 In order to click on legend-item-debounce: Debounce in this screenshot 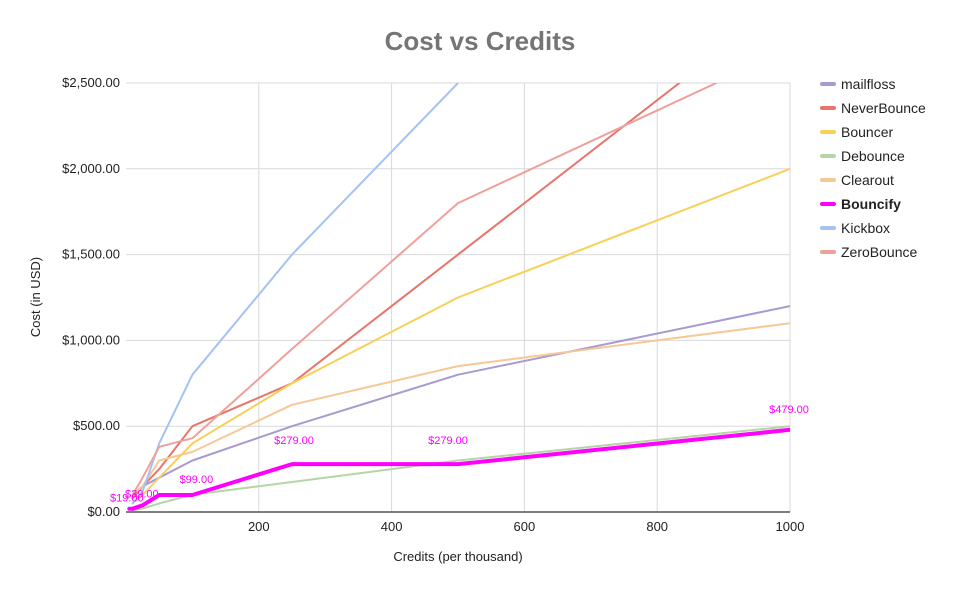, I will do `click(862, 156)`.